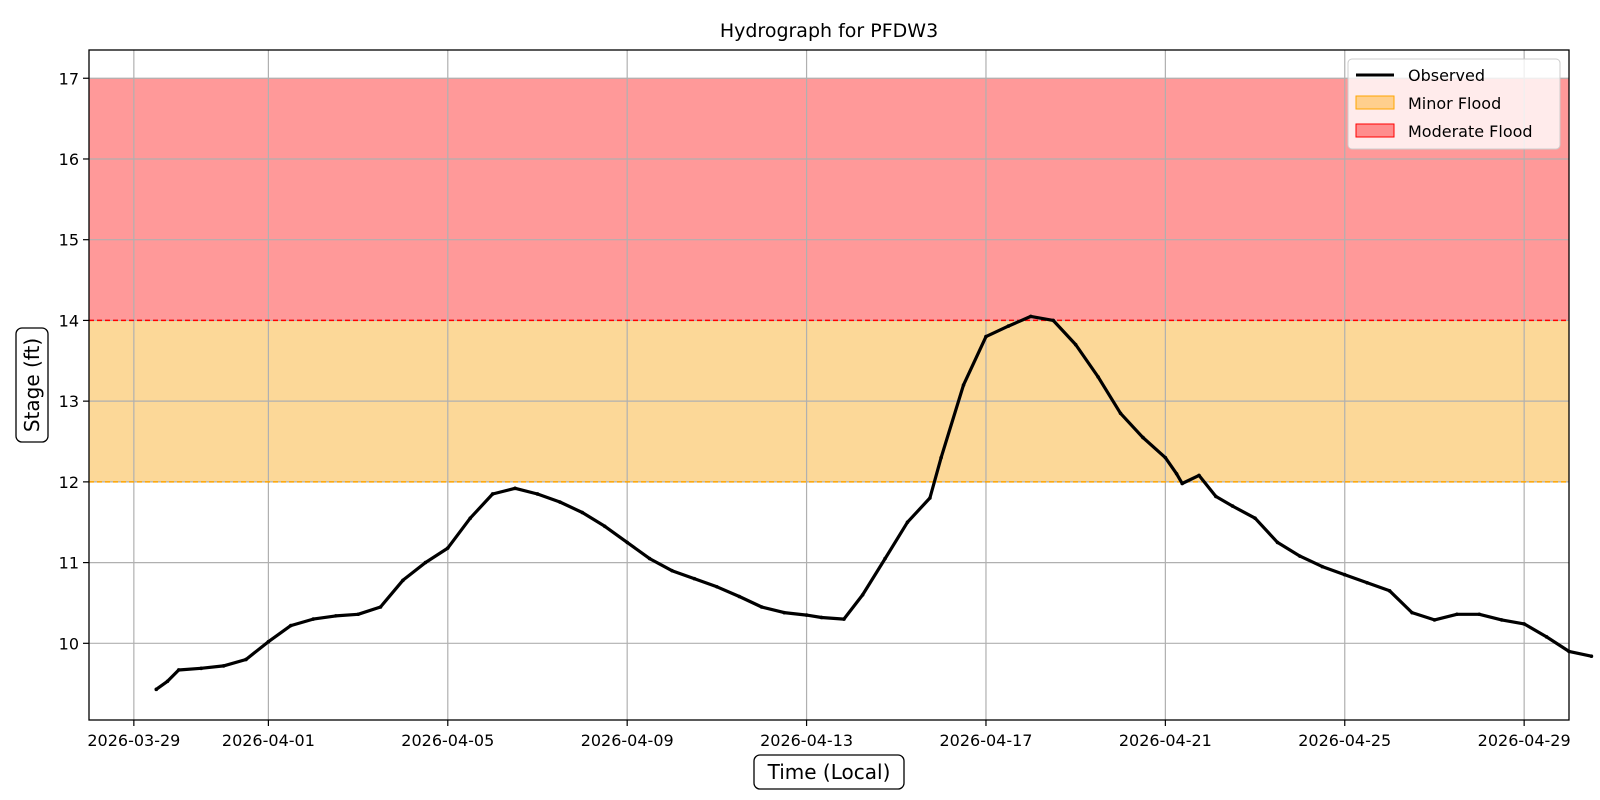  I want to click on x-tick-label-0: 2026-03-29, so click(133, 740).